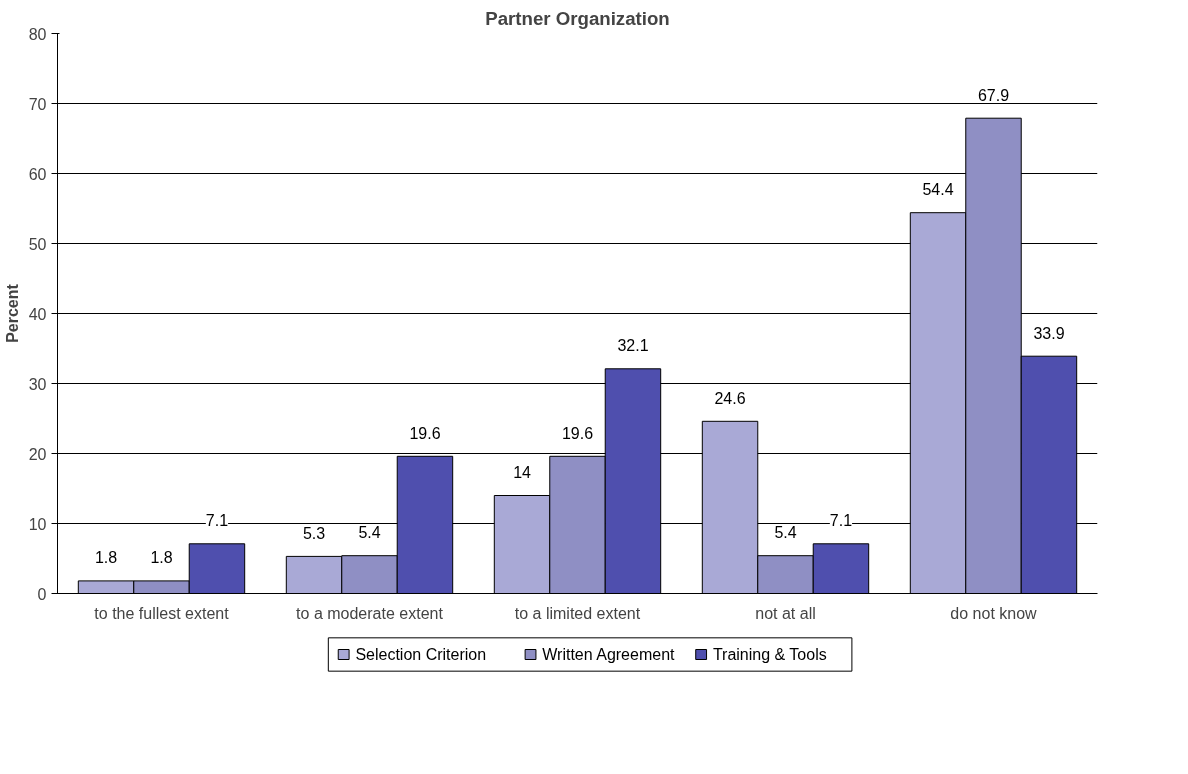 The image size is (1188, 774). What do you see at coordinates (577, 613) in the screenshot?
I see `x-tick-label: to a limited extent` at bounding box center [577, 613].